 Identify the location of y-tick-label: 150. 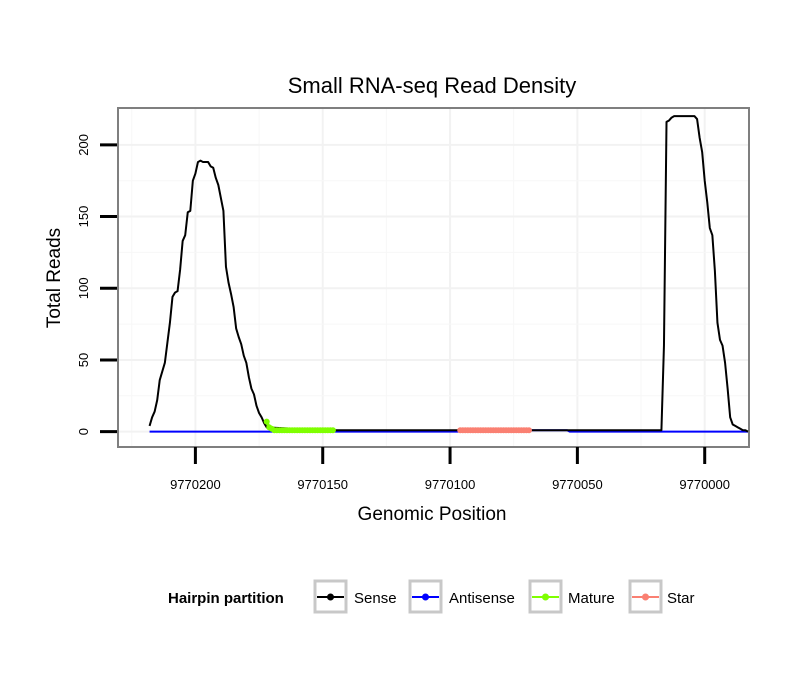
(83, 217).